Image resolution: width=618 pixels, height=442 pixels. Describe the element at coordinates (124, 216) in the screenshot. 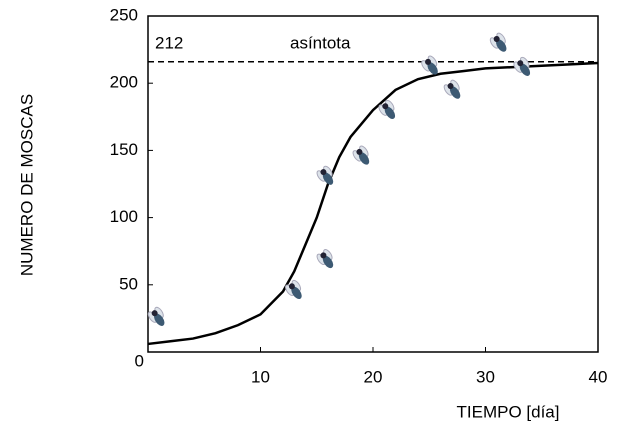

I see `y-tick-label: 100` at that location.